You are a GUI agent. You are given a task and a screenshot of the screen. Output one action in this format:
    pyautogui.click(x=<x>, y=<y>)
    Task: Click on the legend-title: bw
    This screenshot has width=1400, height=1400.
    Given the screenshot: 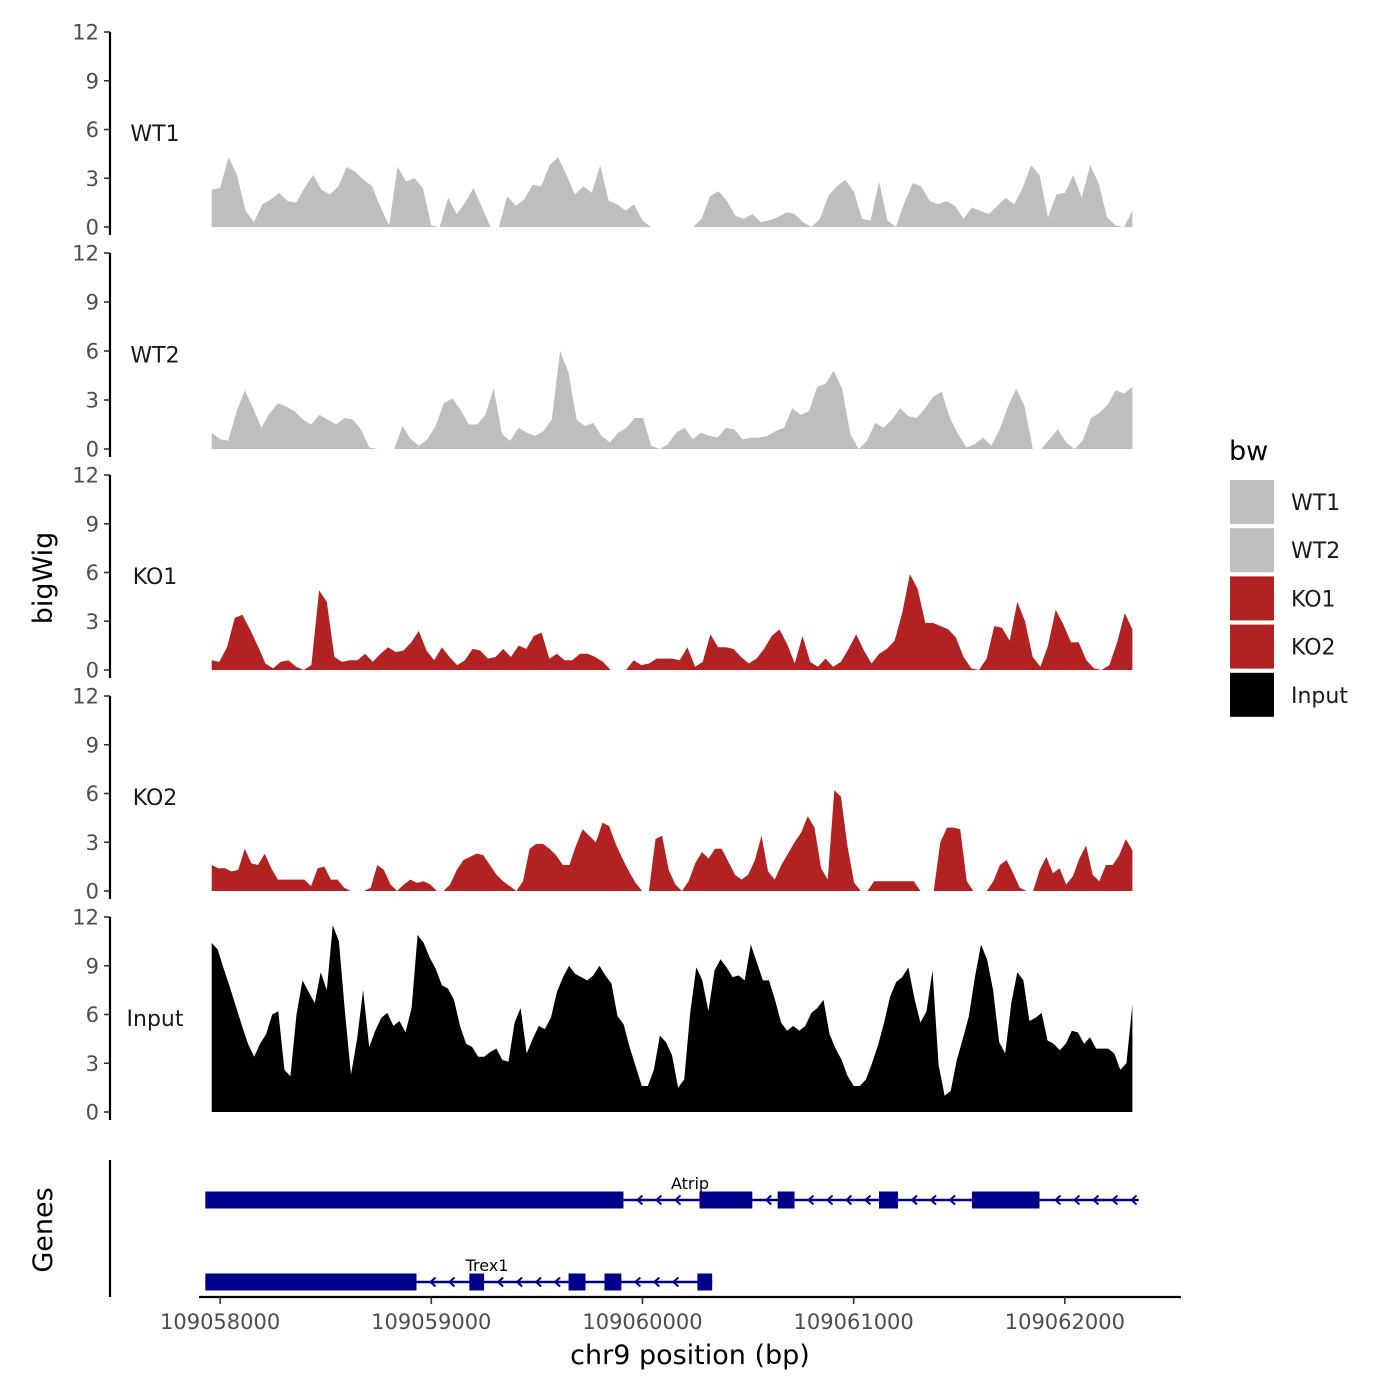 What is the action you would take?
    pyautogui.click(x=1248, y=451)
    